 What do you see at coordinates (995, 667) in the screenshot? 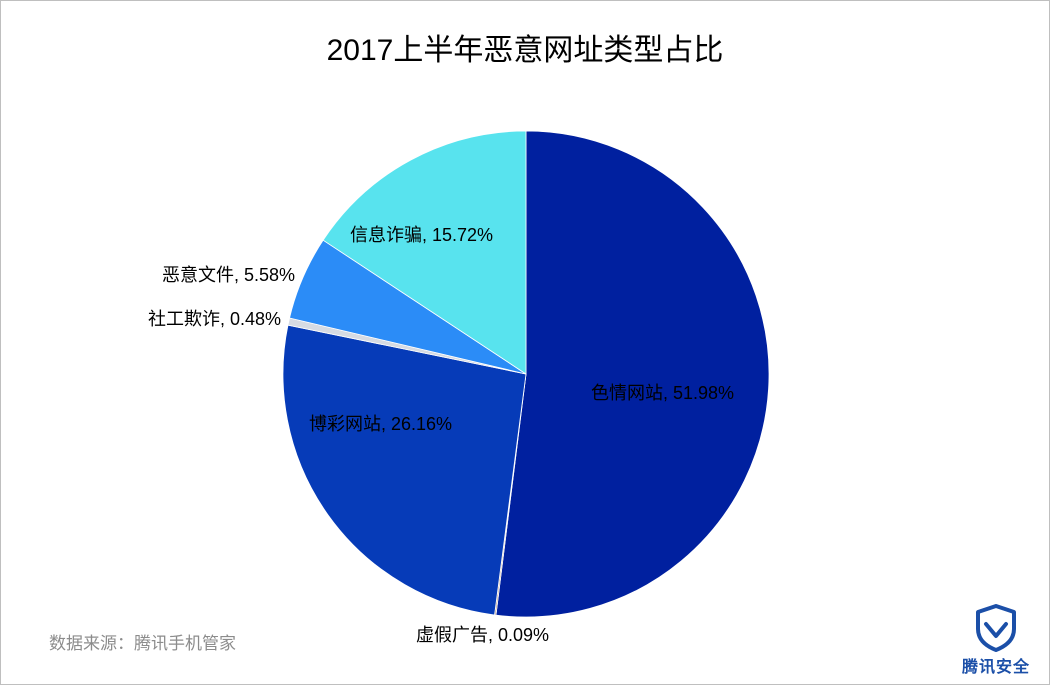
I see `brand-name: 腾讯安全` at bounding box center [995, 667].